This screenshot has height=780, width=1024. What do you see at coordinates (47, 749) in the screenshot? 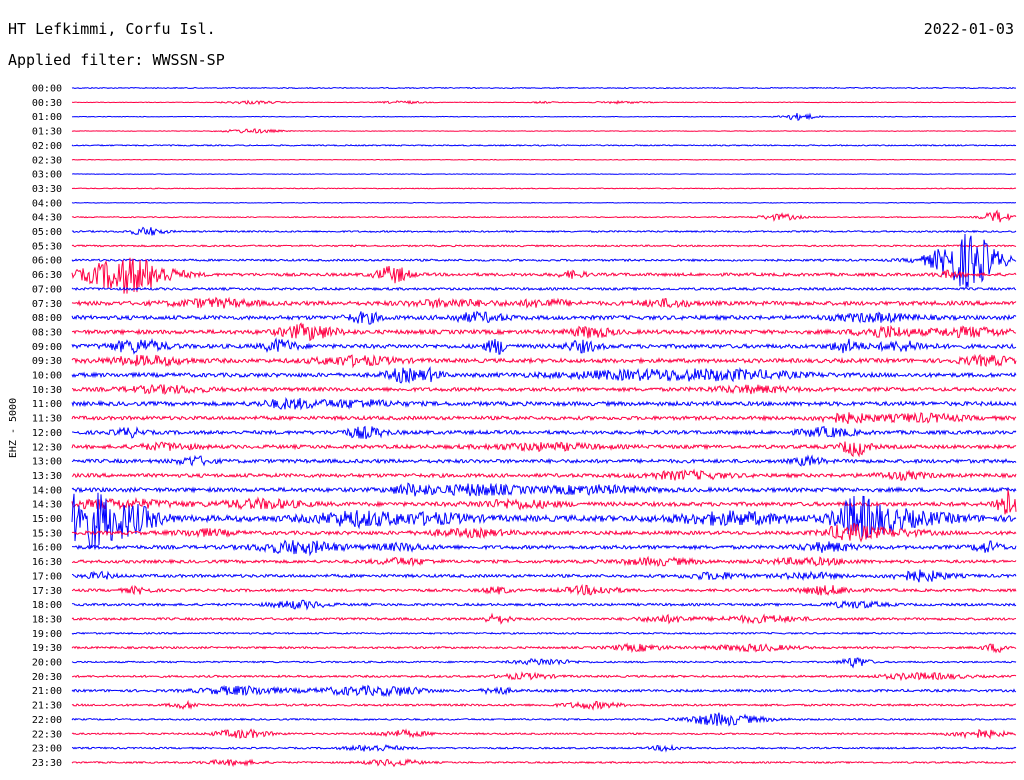
I see `time-tick-label: 23:00` at bounding box center [47, 749].